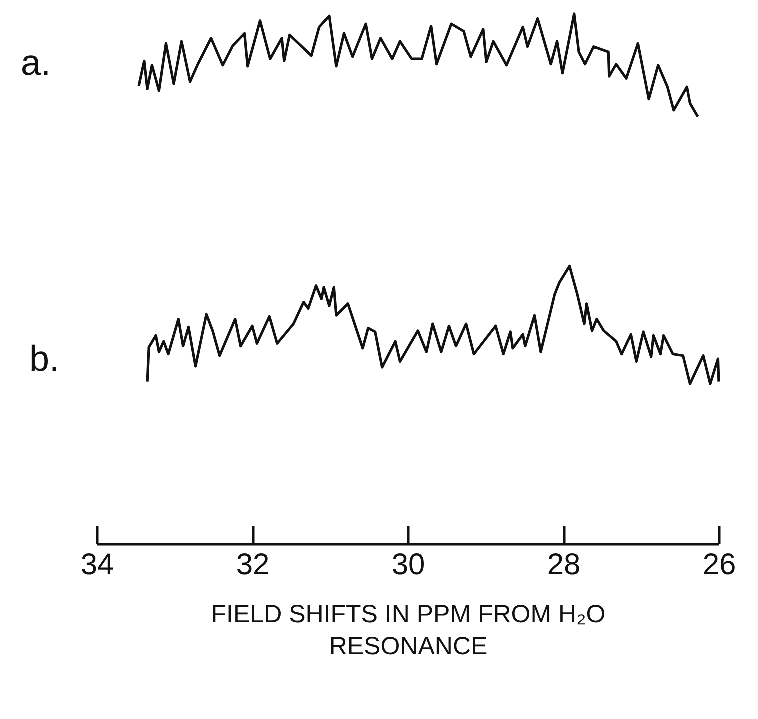  What do you see at coordinates (35, 63) in the screenshot?
I see `text: a.` at bounding box center [35, 63].